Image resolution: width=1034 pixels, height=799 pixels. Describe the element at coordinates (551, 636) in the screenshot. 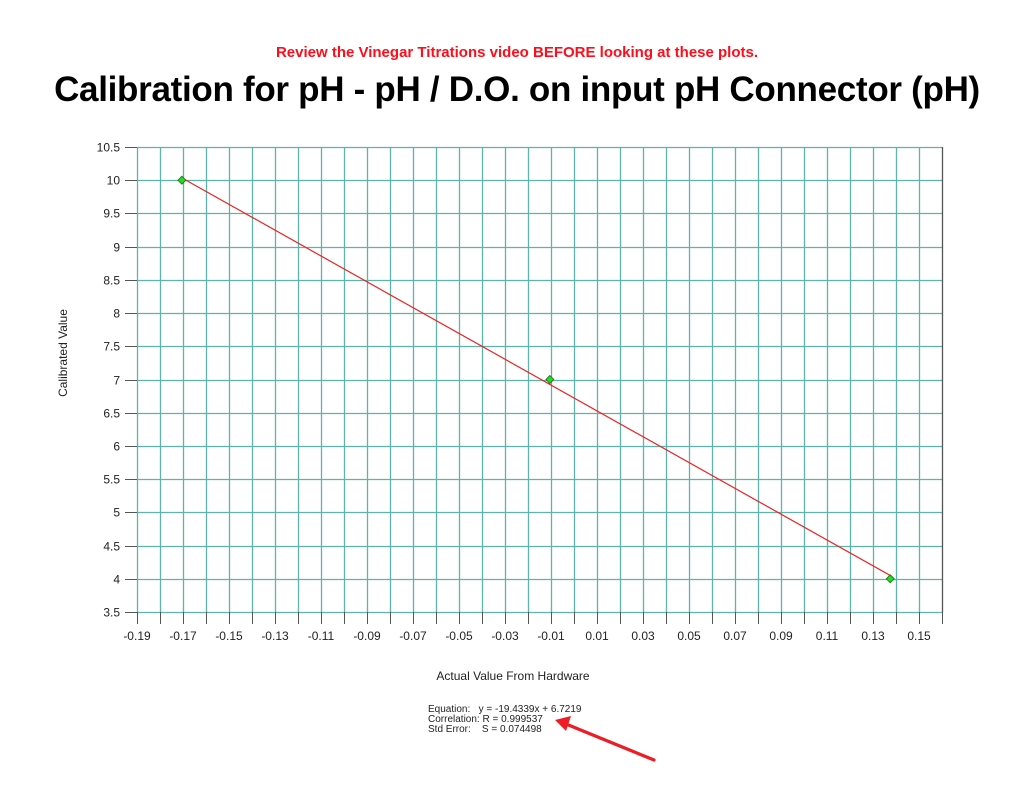

I see `x-tick-label: -0.01` at that location.